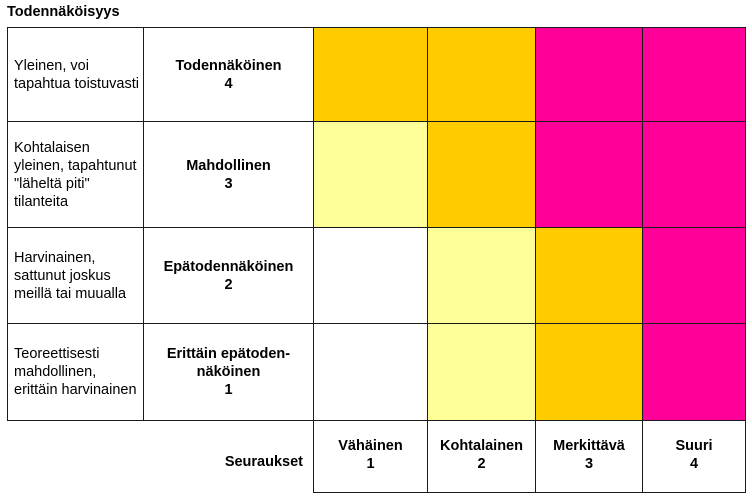 The width and height of the screenshot is (752, 498). I want to click on likelihood-level-label: Mahdollinen, so click(228, 165).